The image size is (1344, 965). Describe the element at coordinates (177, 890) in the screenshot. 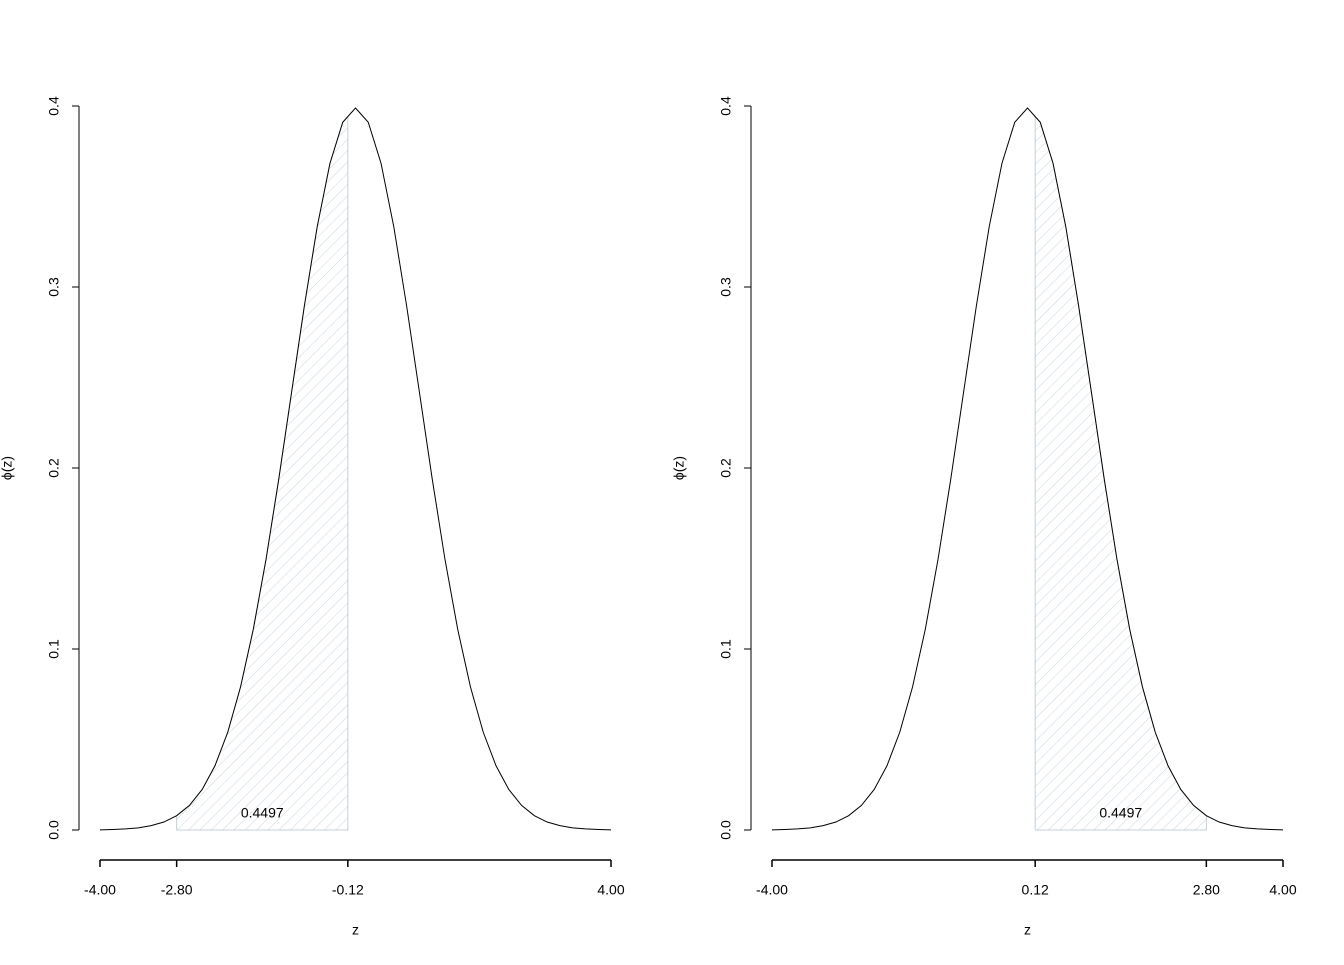

I see `x-tick-label: -2.80` at that location.